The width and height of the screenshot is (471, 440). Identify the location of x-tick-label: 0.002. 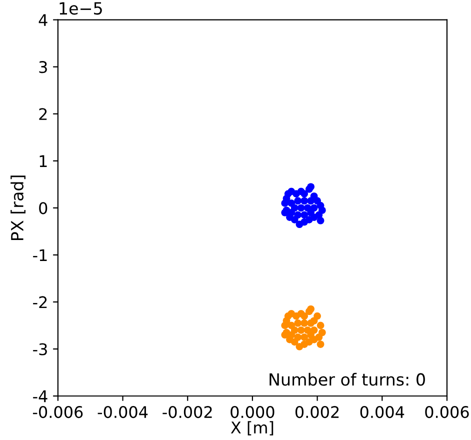
(317, 412).